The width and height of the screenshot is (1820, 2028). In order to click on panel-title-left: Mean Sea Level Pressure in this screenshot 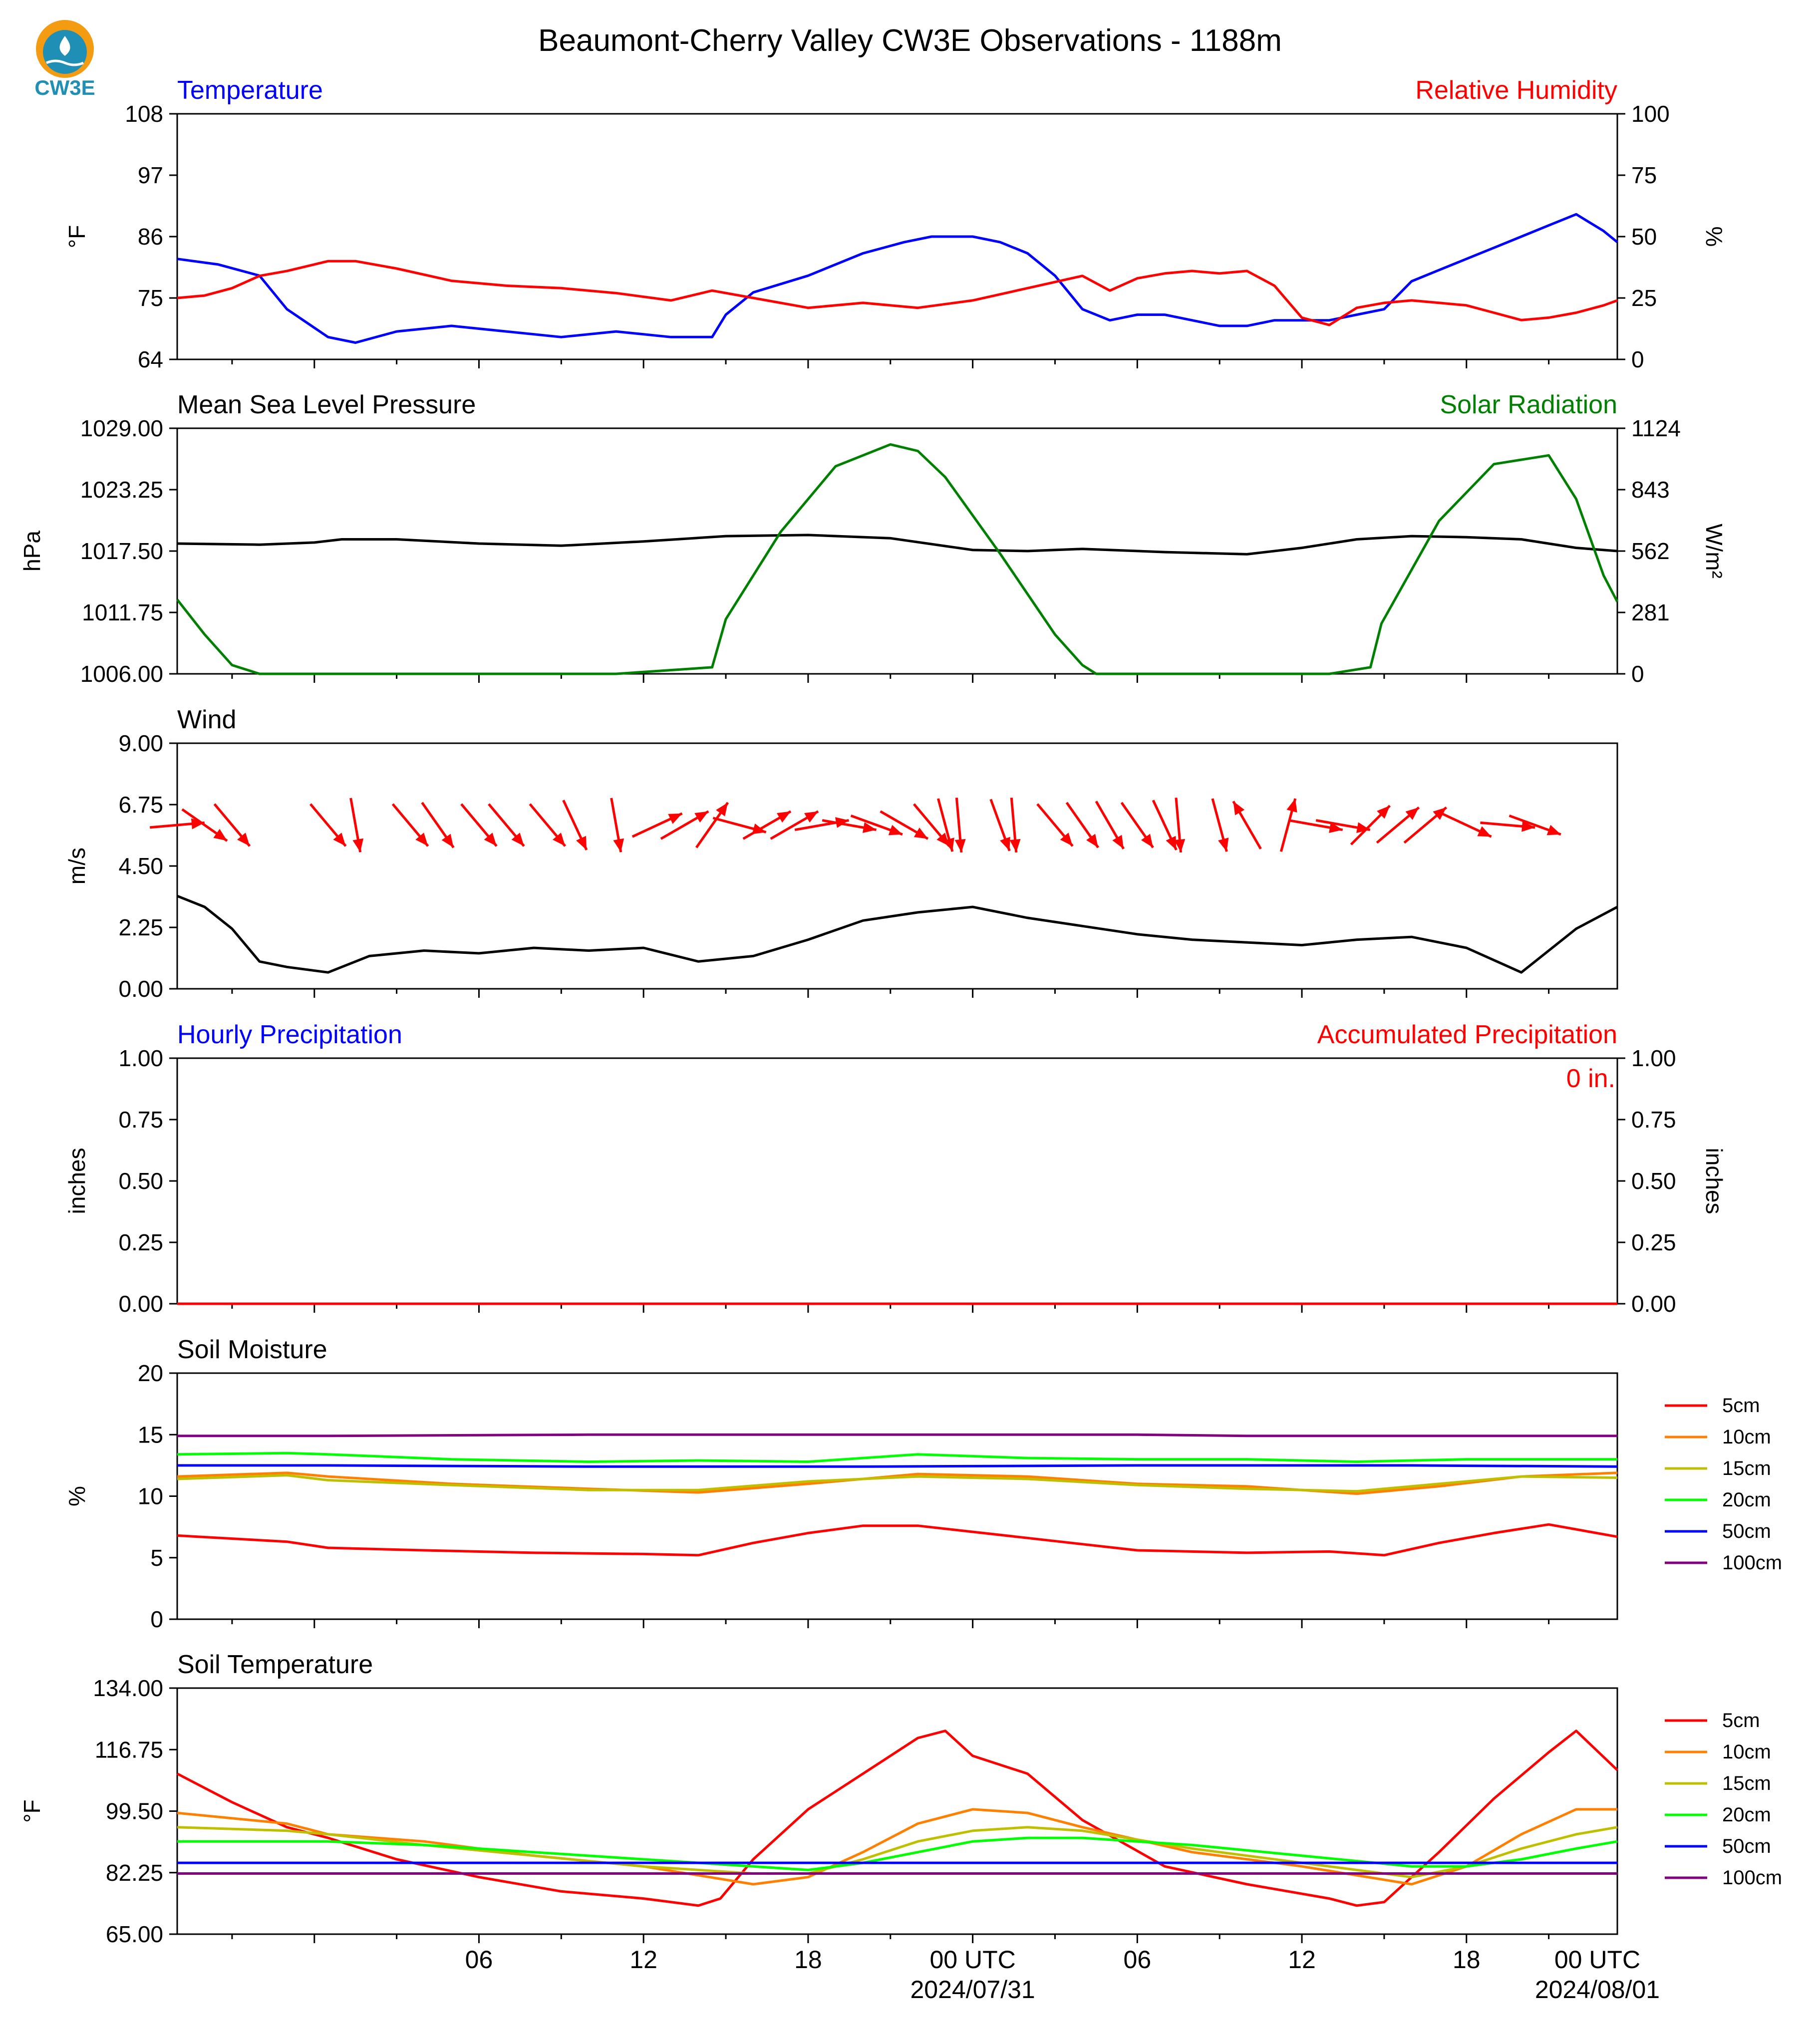, I will do `click(326, 404)`.